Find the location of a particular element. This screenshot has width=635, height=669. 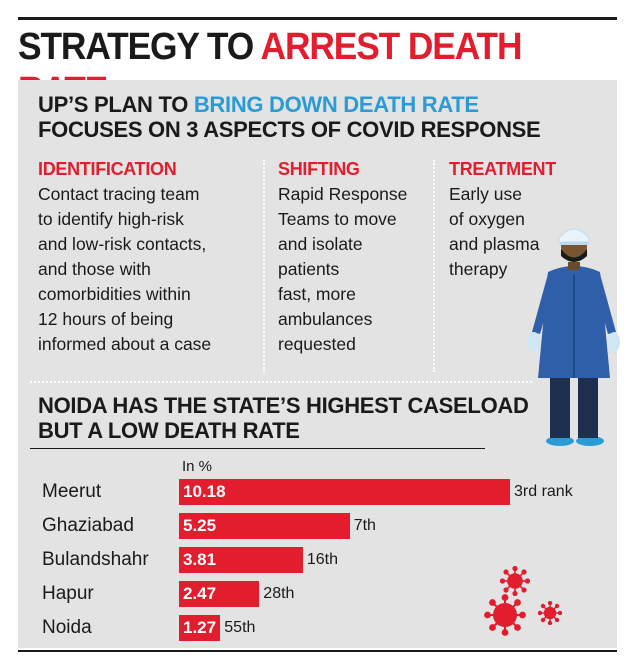

chart-unit-label: In % is located at coordinates (197, 466).